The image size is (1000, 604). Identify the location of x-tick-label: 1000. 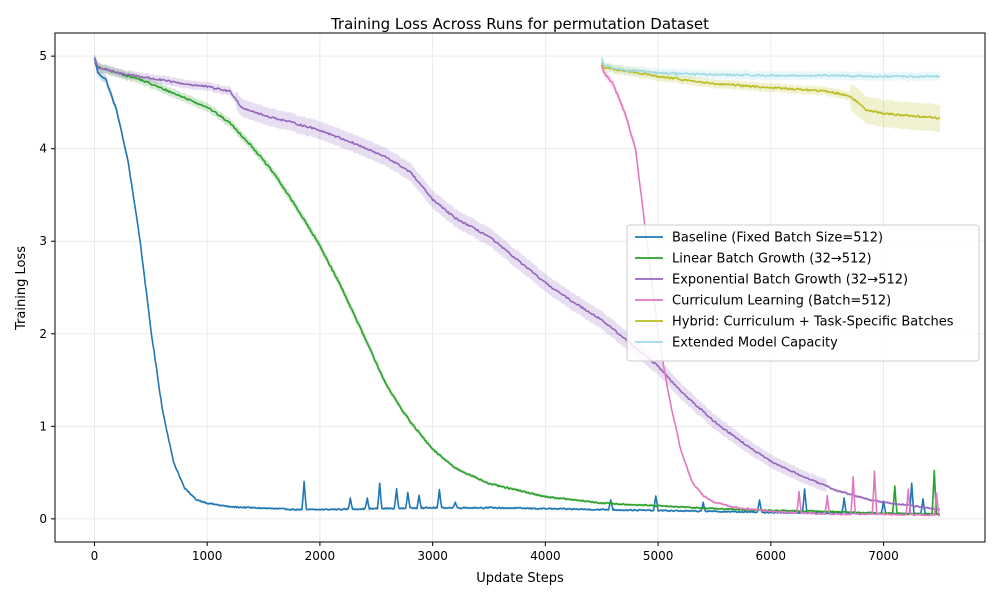
(207, 556).